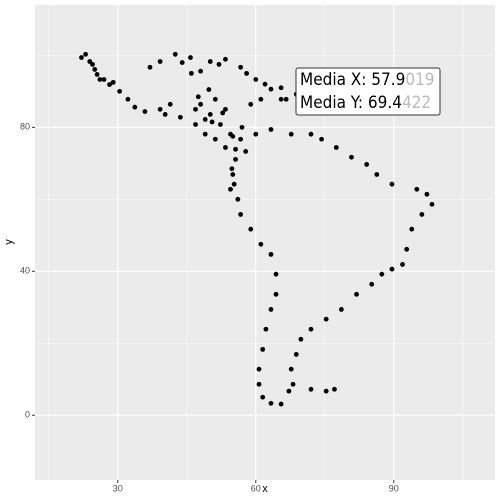  I want to click on tooltip-line: Media X: 57.9019, so click(367, 80).